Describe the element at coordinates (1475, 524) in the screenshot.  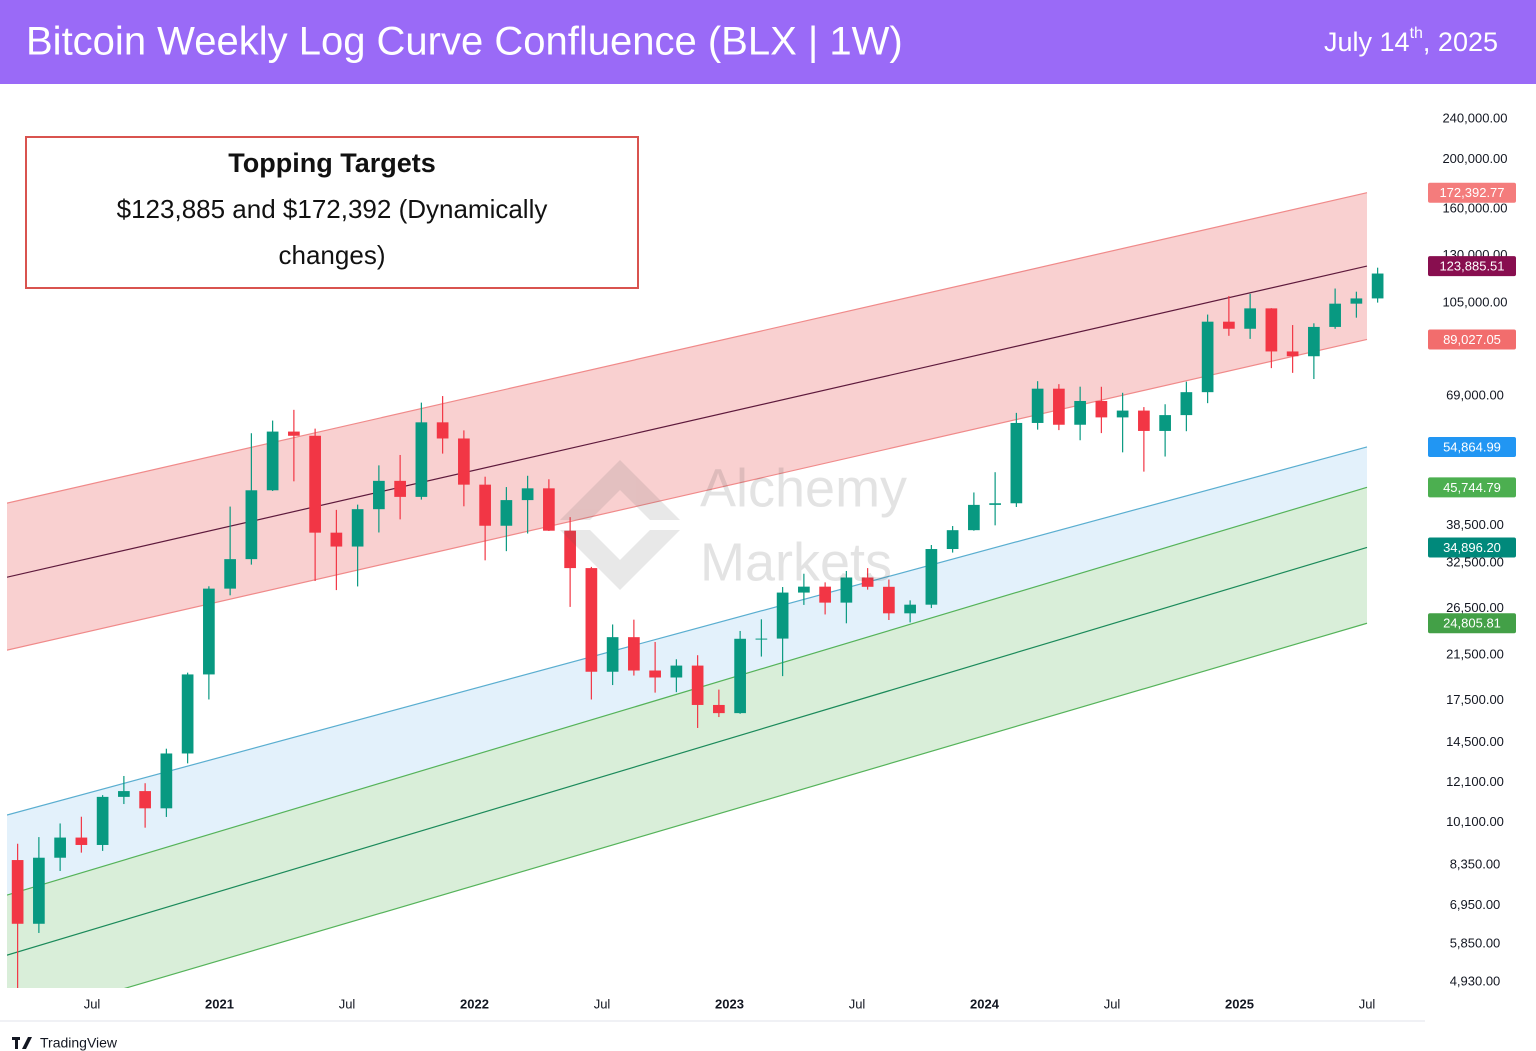
I see `y-tick-label: 38,500.00` at that location.